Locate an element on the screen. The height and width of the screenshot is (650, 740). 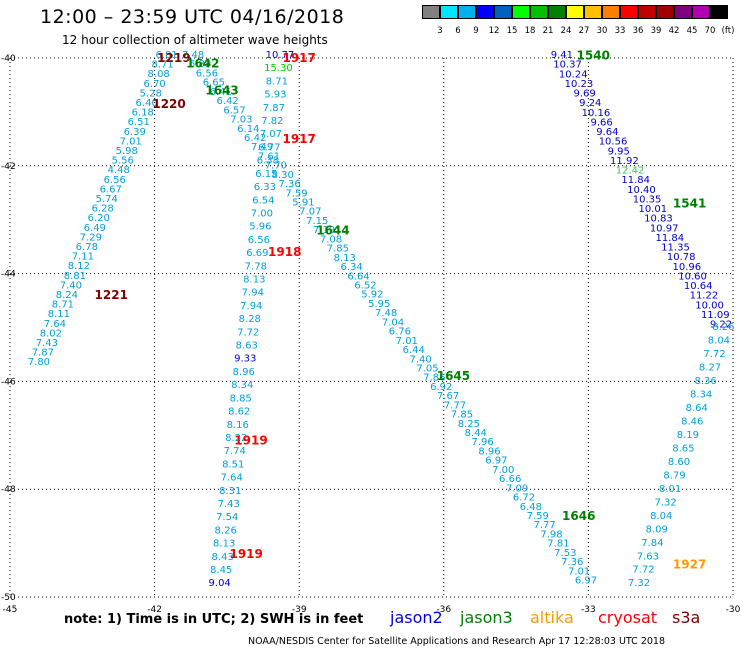
wave-height-value: 6.77 is located at coordinates (269, 147).